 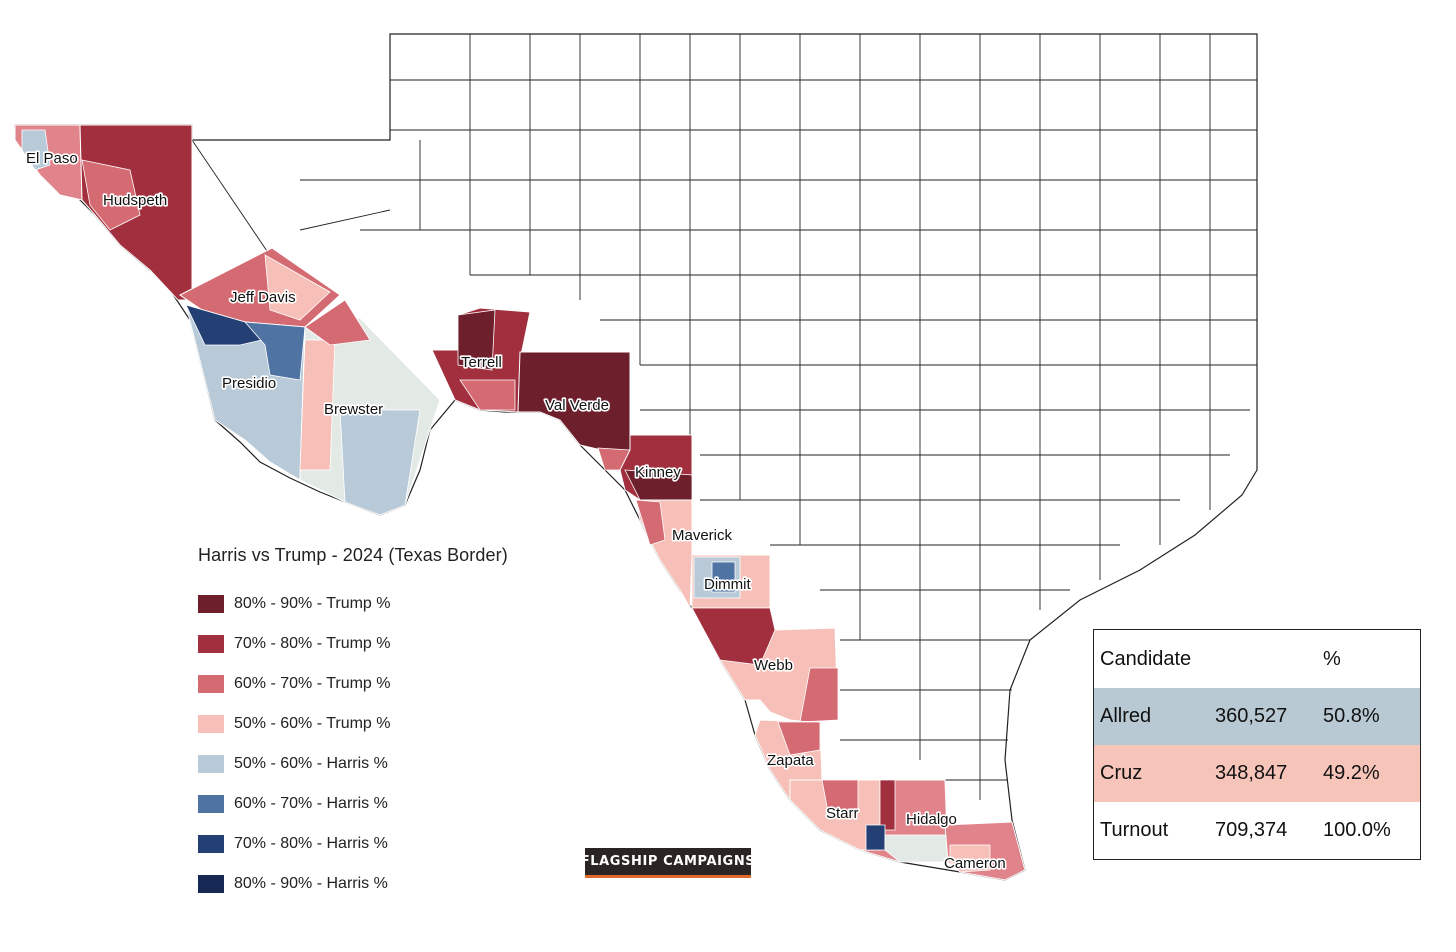 I want to click on webb-north, so click(x=733, y=636).